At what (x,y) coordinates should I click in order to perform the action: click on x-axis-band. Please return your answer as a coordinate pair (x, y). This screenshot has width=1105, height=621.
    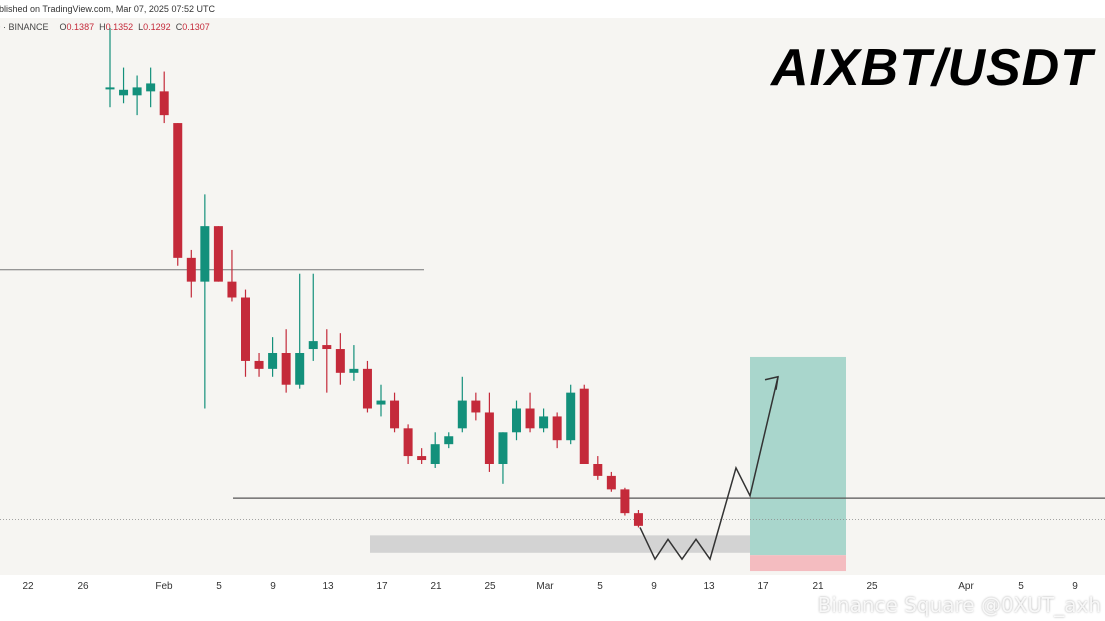
    Looking at the image, I should click on (552, 598).